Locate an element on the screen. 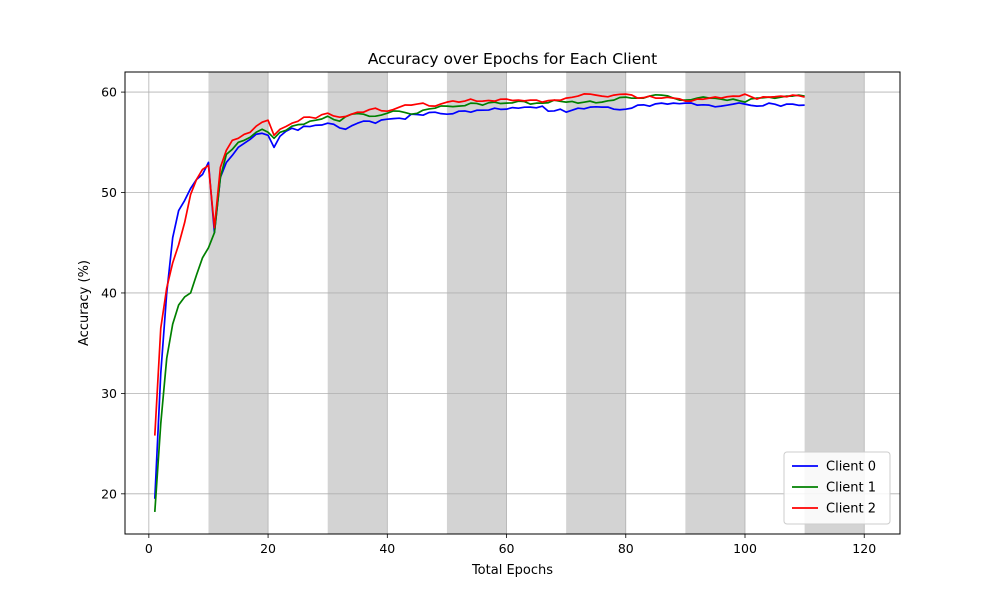  x-tick-label-60: 60 is located at coordinates (507, 548).